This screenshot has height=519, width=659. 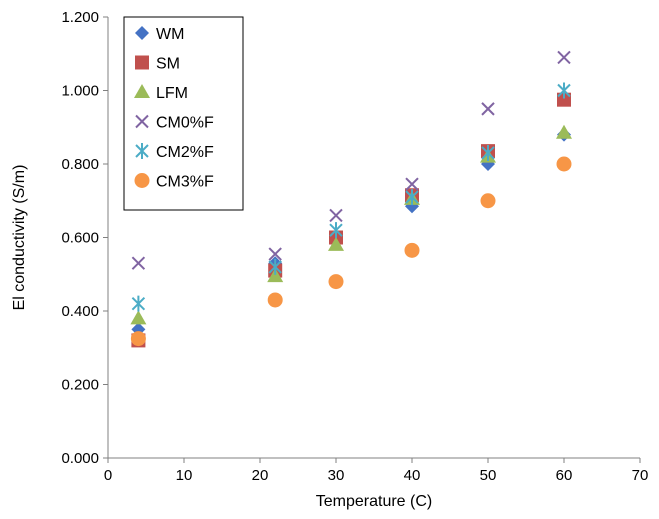 I want to click on x-tick-label: 30, so click(x=336, y=475).